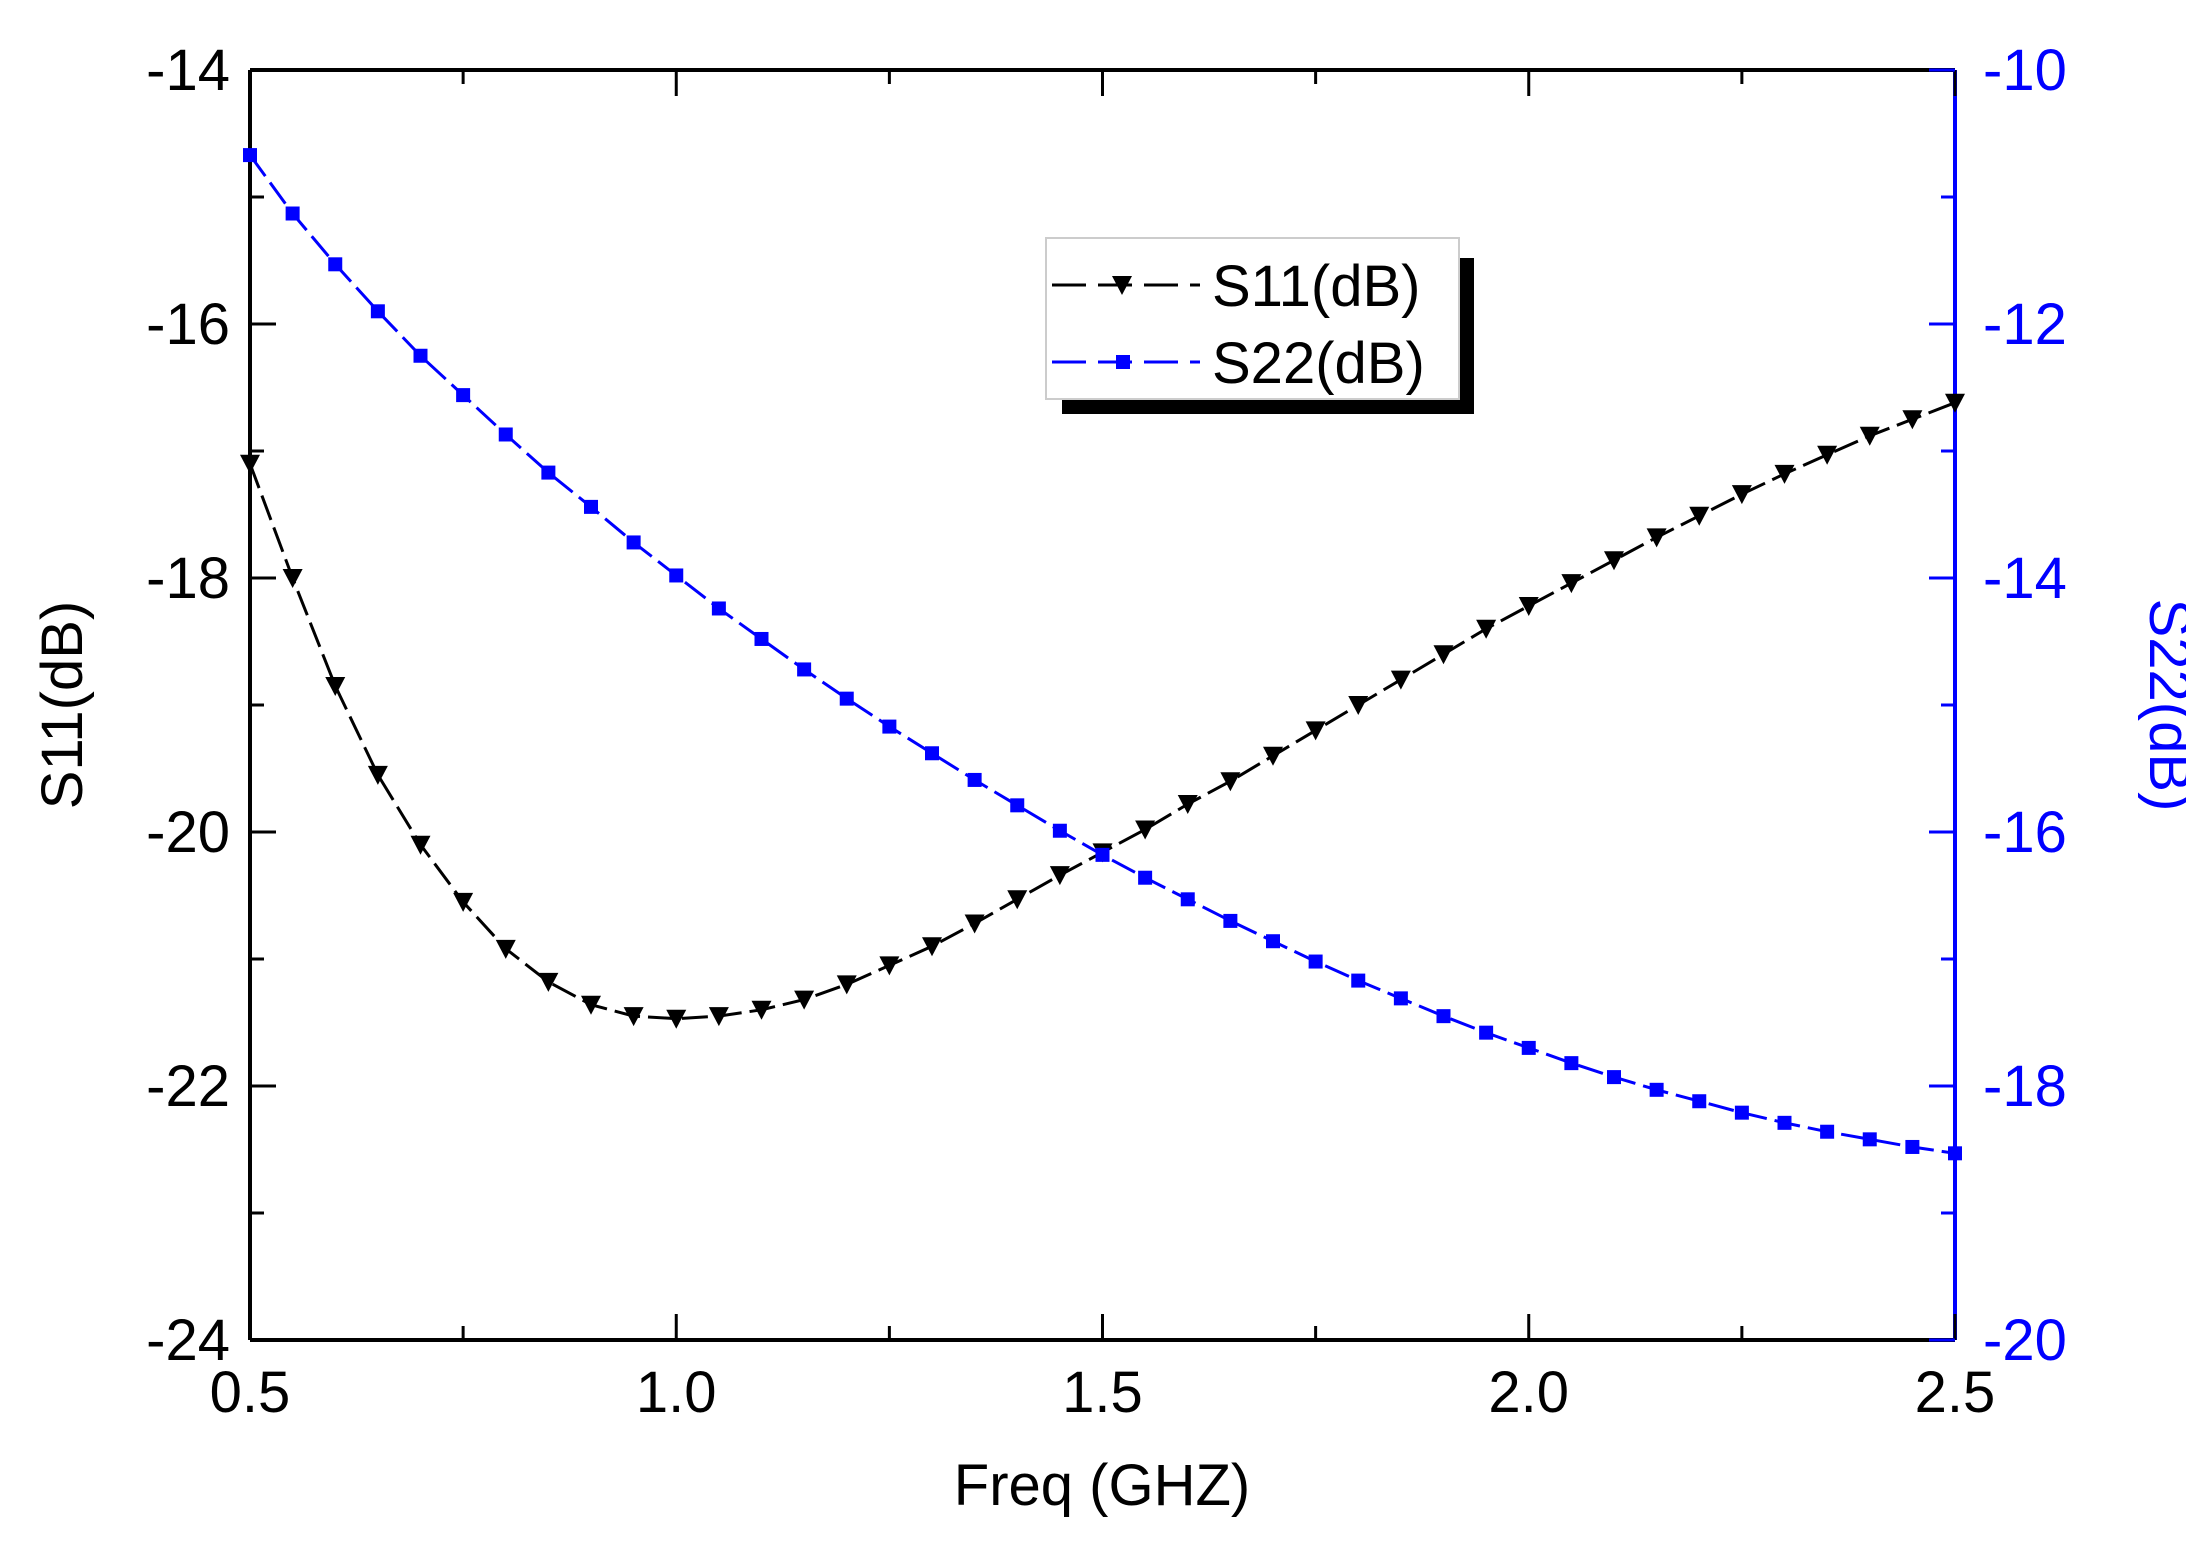  Describe the element at coordinates (2025, 324) in the screenshot. I see `y2-tick-label: -12` at that location.